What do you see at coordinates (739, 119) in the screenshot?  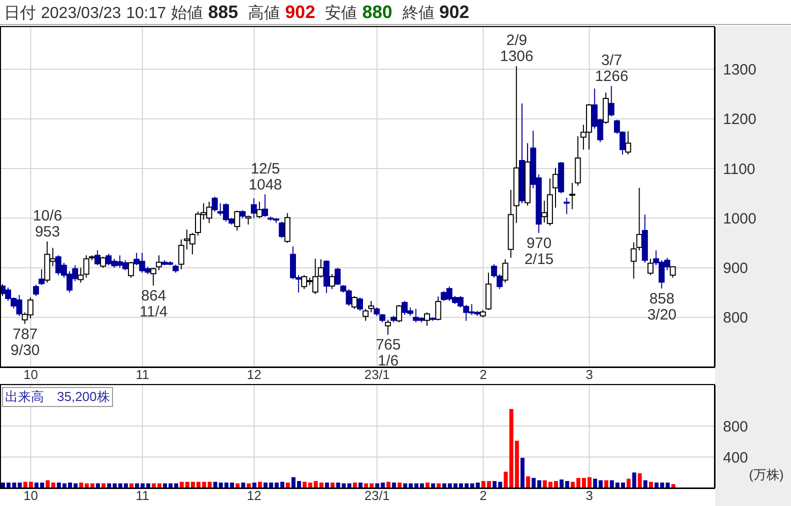 I see `y-tick-label: 1200` at bounding box center [739, 119].